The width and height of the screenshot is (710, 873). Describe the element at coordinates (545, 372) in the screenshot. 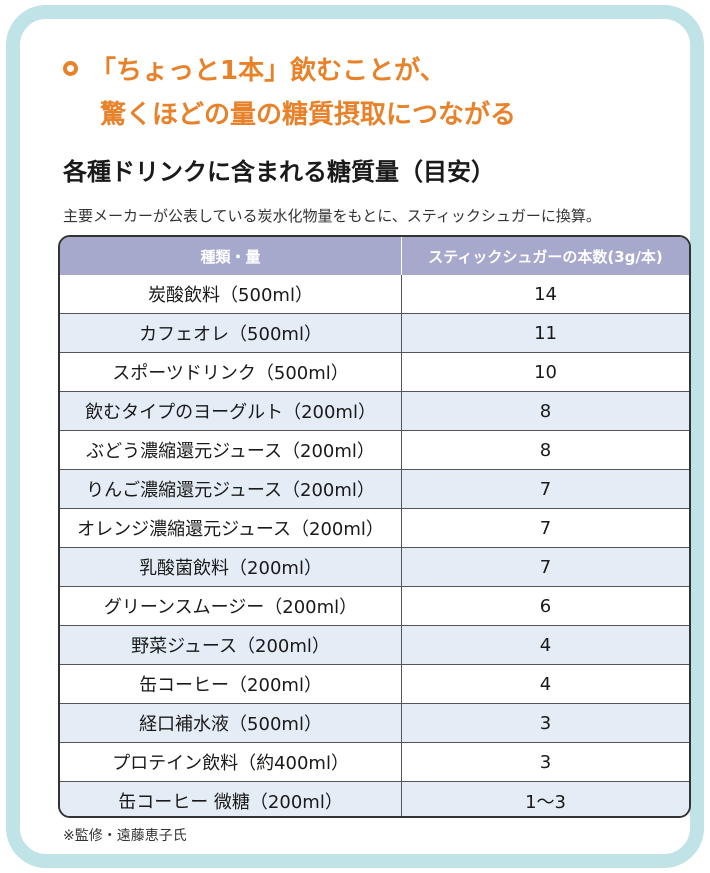

I see `stick-count-cell: 10` at that location.